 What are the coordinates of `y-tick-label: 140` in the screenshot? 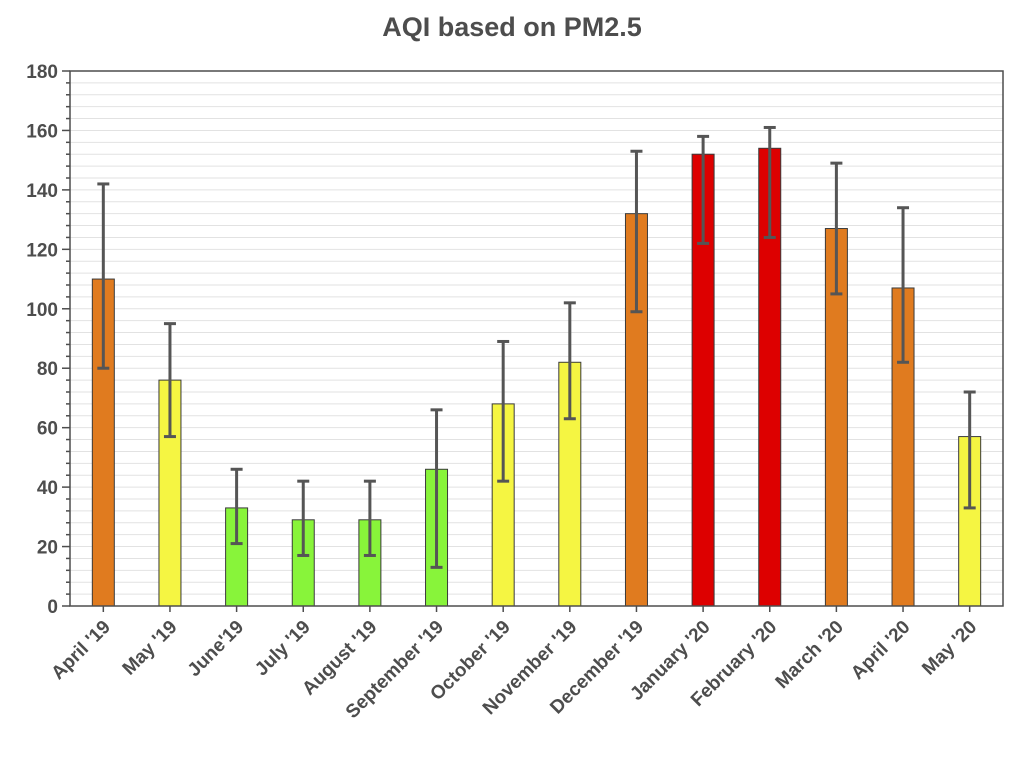 It's located at (42, 191).